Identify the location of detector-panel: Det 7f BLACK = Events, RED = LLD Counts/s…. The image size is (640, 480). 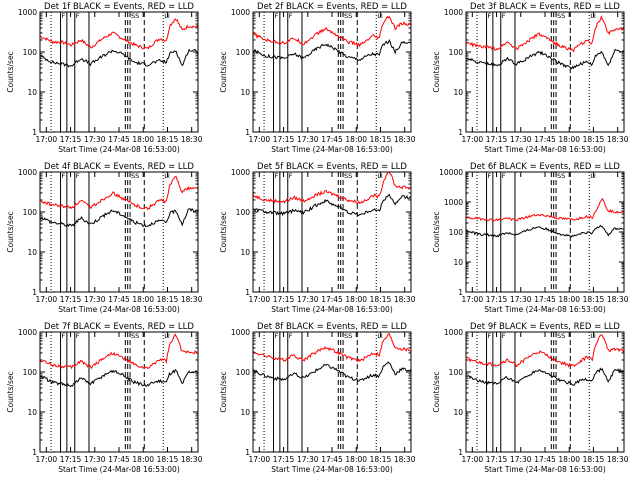
(104, 398).